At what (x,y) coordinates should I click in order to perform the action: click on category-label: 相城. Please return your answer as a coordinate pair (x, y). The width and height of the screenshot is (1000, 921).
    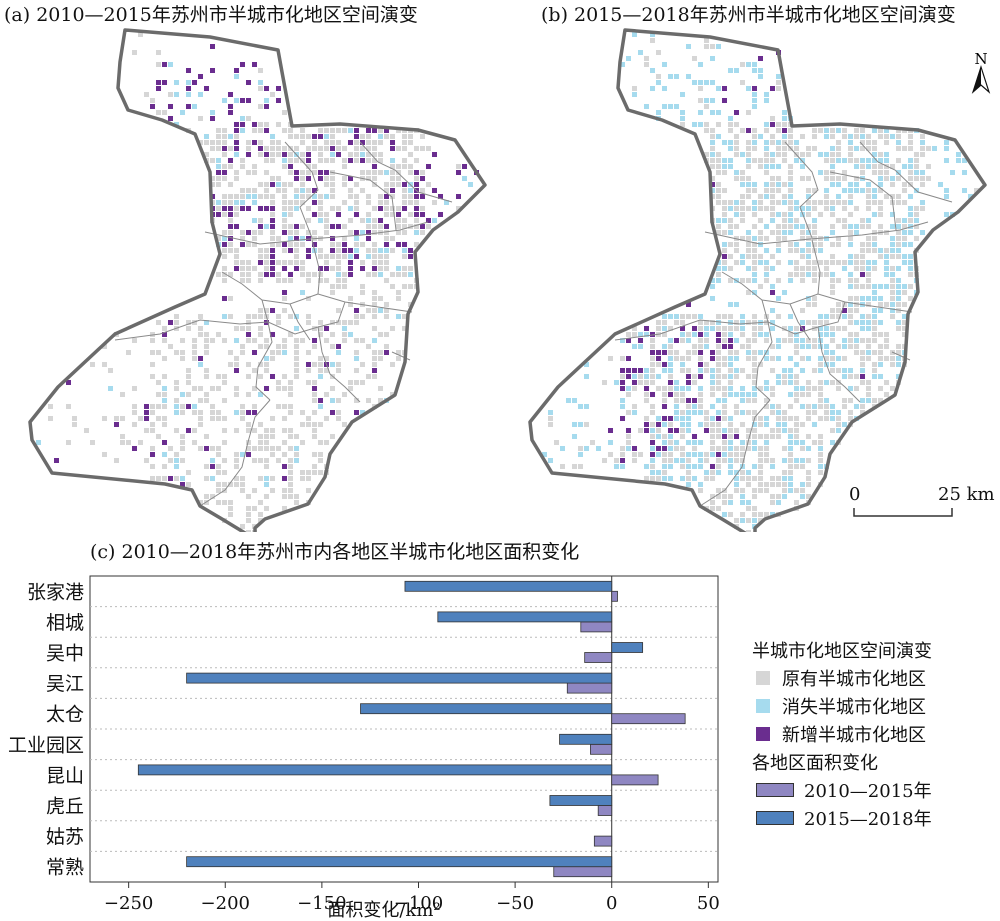
    Looking at the image, I should click on (65, 623).